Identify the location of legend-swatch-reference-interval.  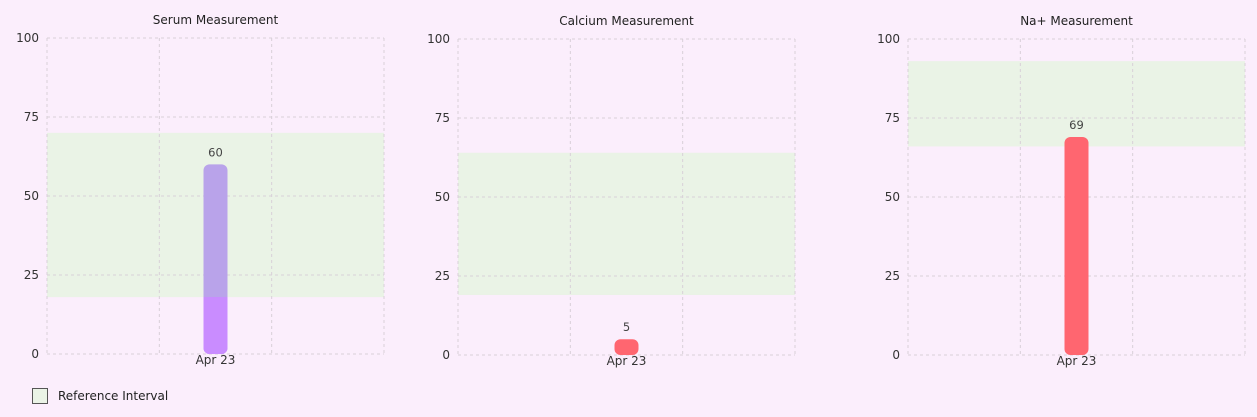
(40, 396).